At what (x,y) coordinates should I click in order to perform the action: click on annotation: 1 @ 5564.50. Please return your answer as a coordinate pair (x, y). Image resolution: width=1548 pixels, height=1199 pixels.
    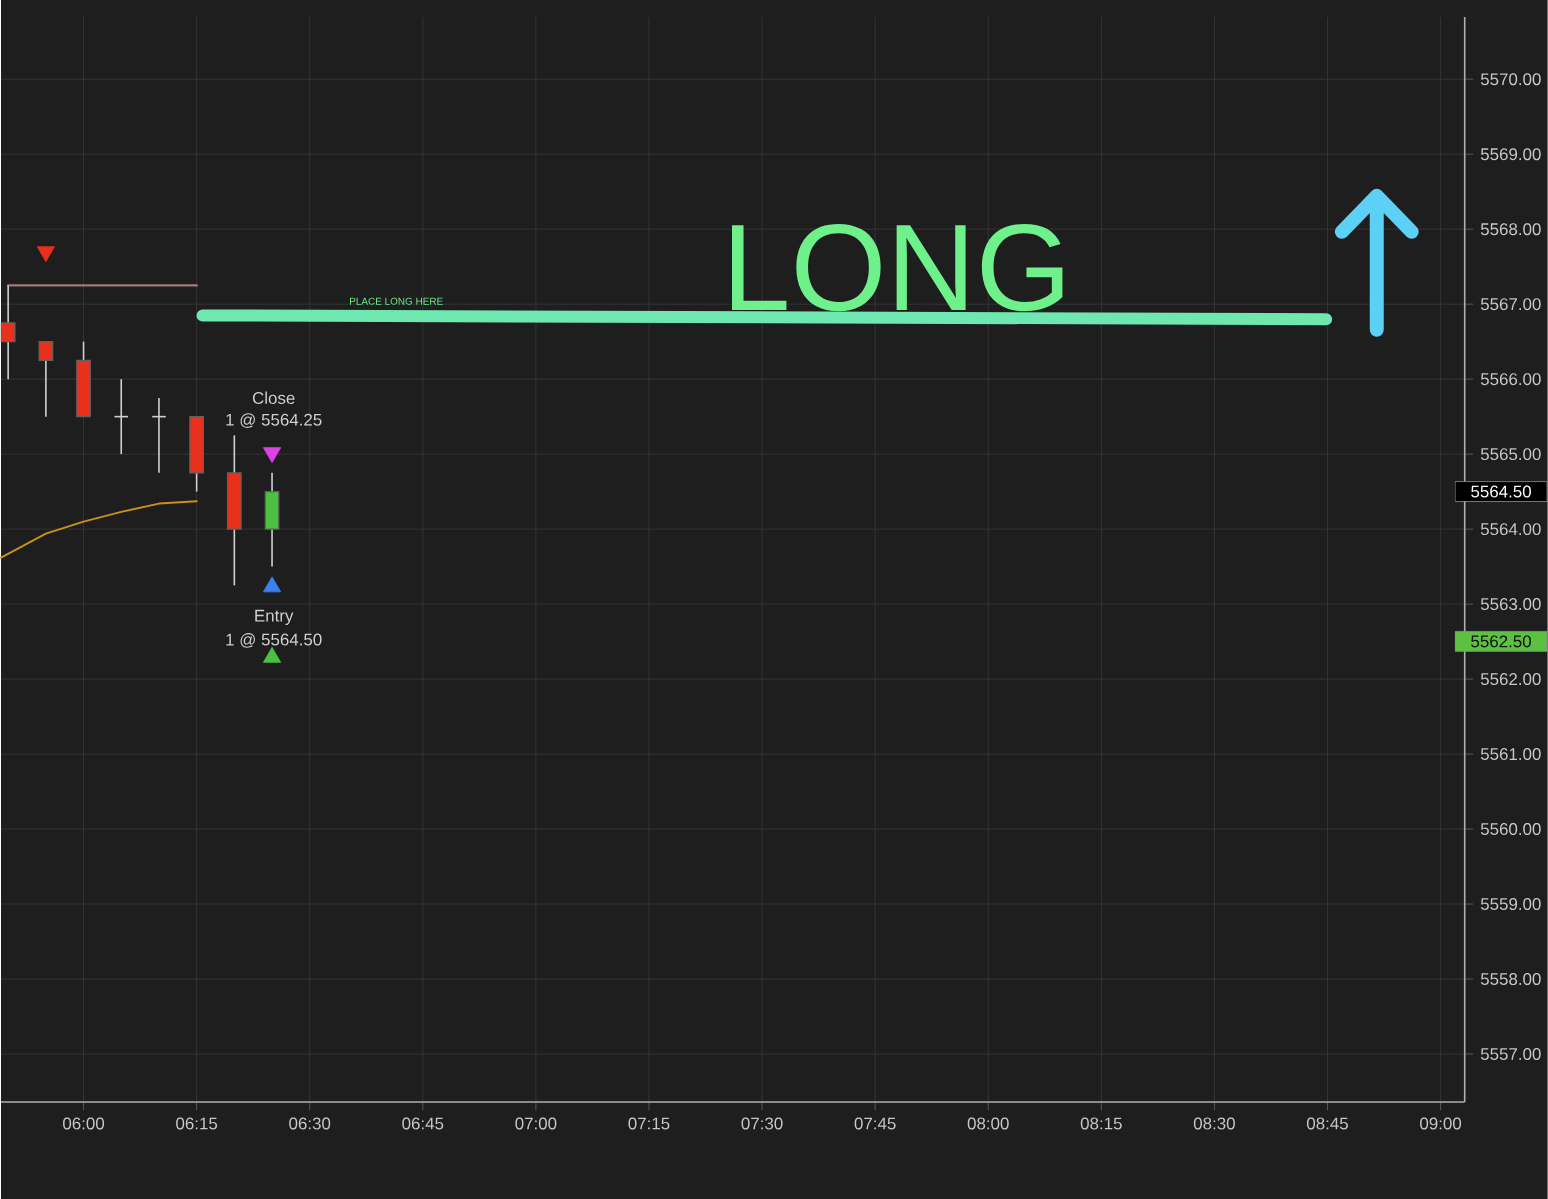
    Looking at the image, I should click on (274, 640).